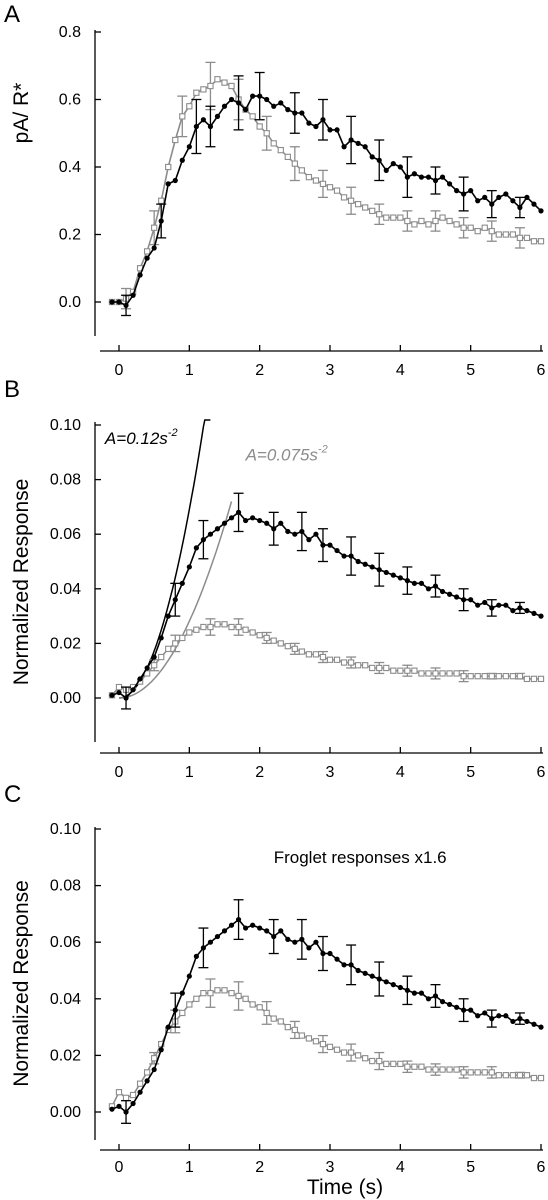 The width and height of the screenshot is (548, 1200). What do you see at coordinates (470, 772) in the screenshot?
I see `x-tick-label: 5` at bounding box center [470, 772].